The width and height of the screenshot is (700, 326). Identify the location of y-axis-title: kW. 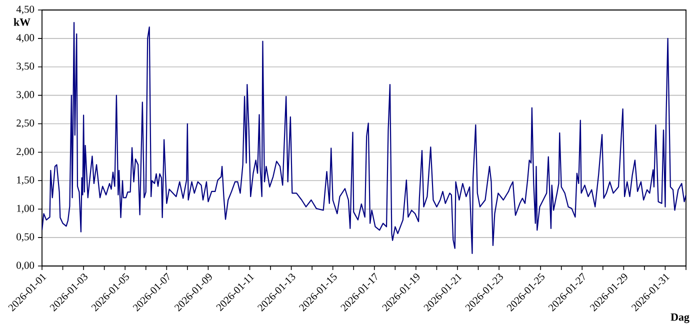
(22, 22).